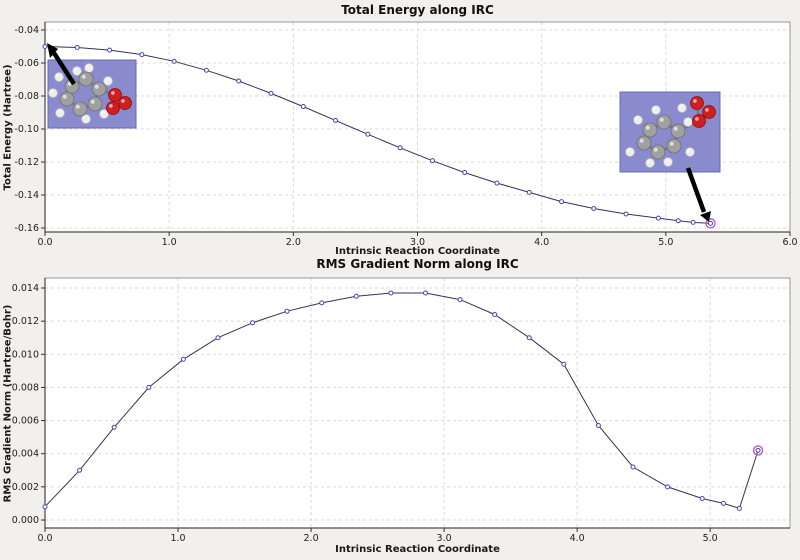 The height and width of the screenshot is (560, 800). What do you see at coordinates (417, 264) in the screenshot?
I see `gradient-chart-title: RMS Gradient Norm along IRC` at bounding box center [417, 264].